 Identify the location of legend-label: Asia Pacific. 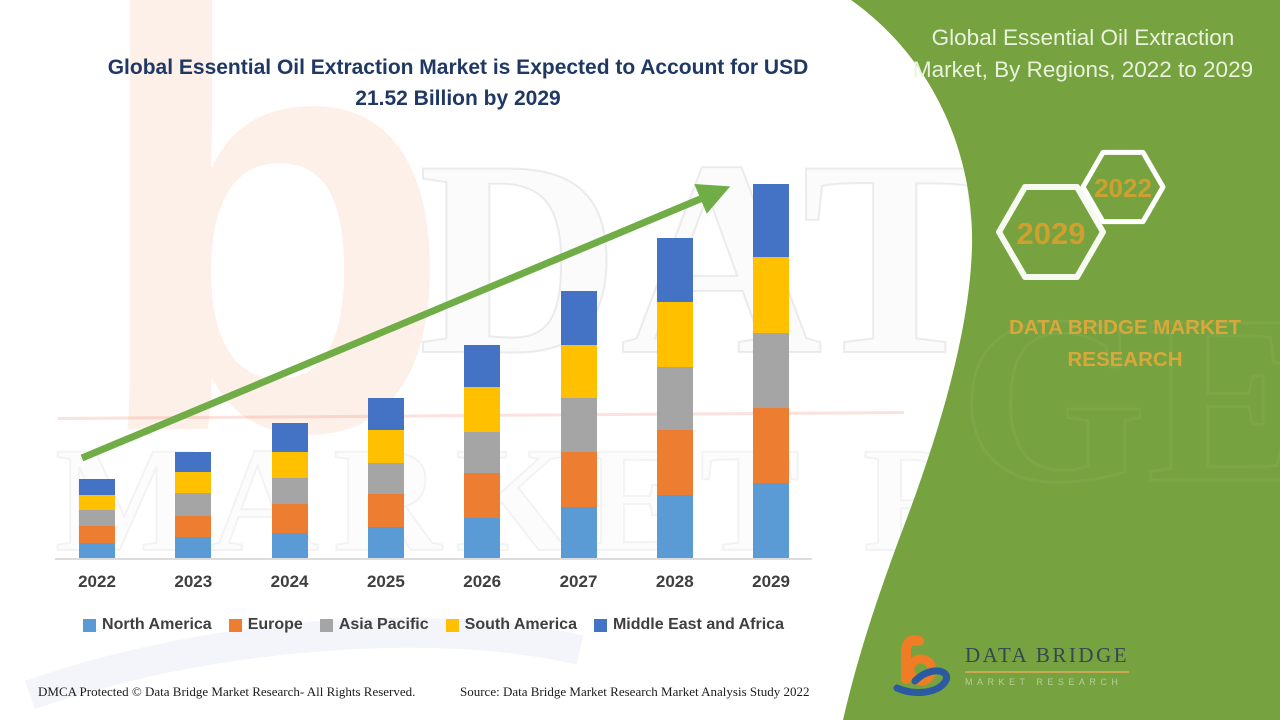
(383, 624).